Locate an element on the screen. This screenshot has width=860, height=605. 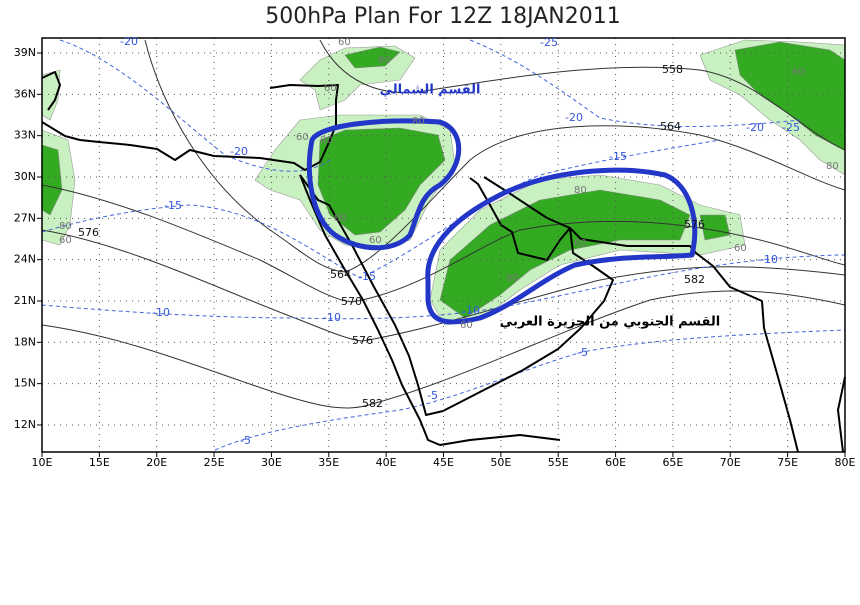
x-tick-label: 20E is located at coordinates (156, 462).